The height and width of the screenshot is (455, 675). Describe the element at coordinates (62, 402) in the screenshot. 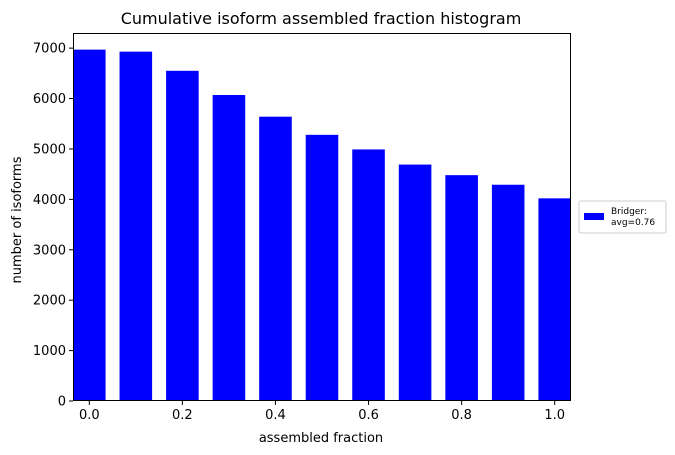

I see `y-tick-label: 0` at that location.